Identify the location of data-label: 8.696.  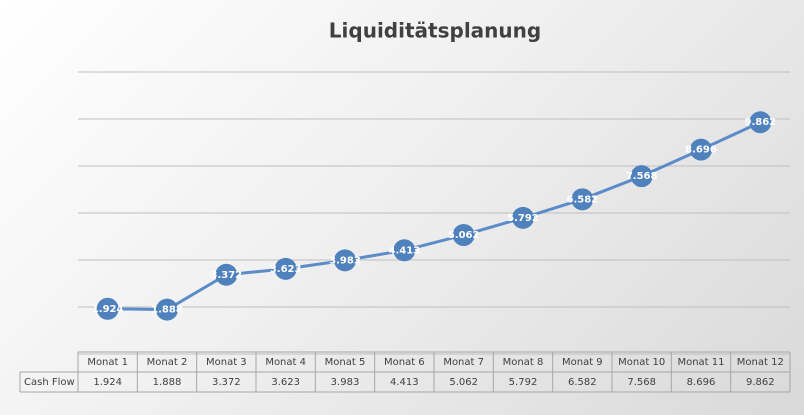
(701, 150).